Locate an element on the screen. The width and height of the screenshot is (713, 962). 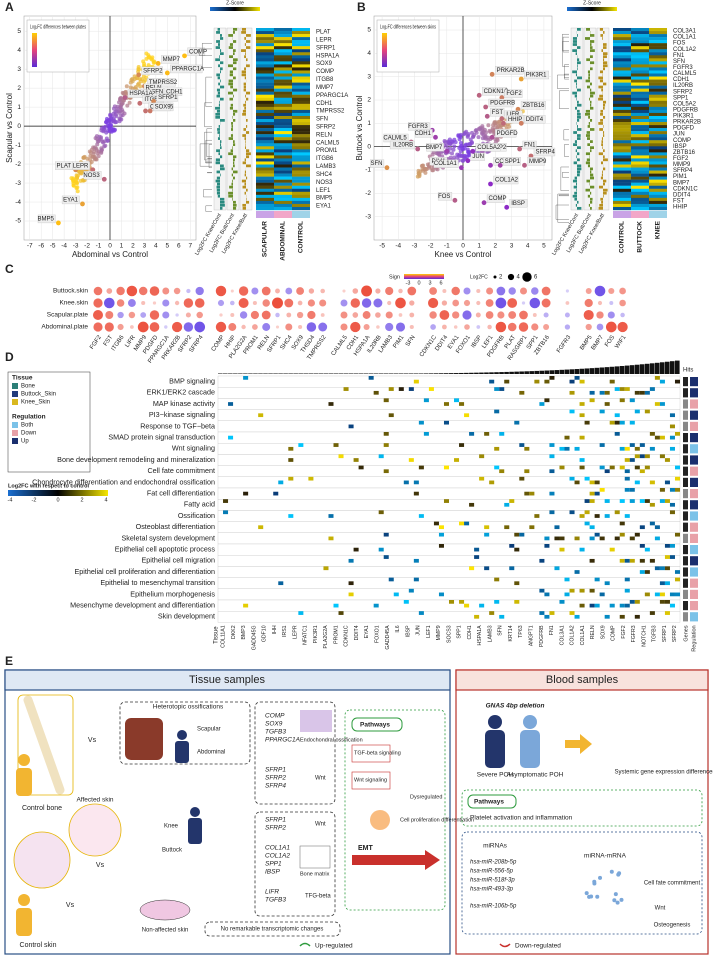
gene-count is located at coordinates (685, 392).